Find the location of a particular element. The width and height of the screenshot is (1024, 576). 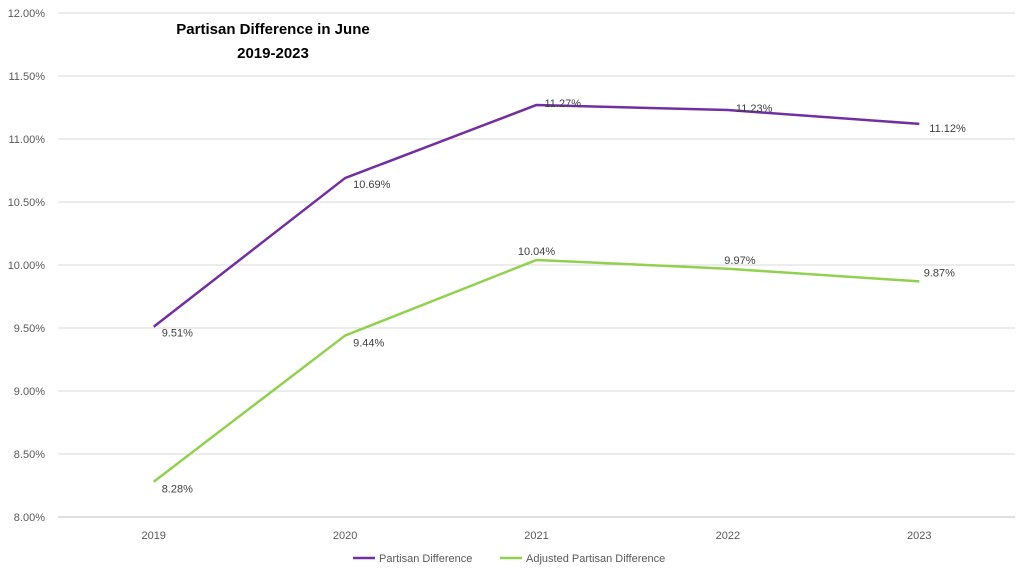

y-tick-label: 8.50% is located at coordinates (29, 455).